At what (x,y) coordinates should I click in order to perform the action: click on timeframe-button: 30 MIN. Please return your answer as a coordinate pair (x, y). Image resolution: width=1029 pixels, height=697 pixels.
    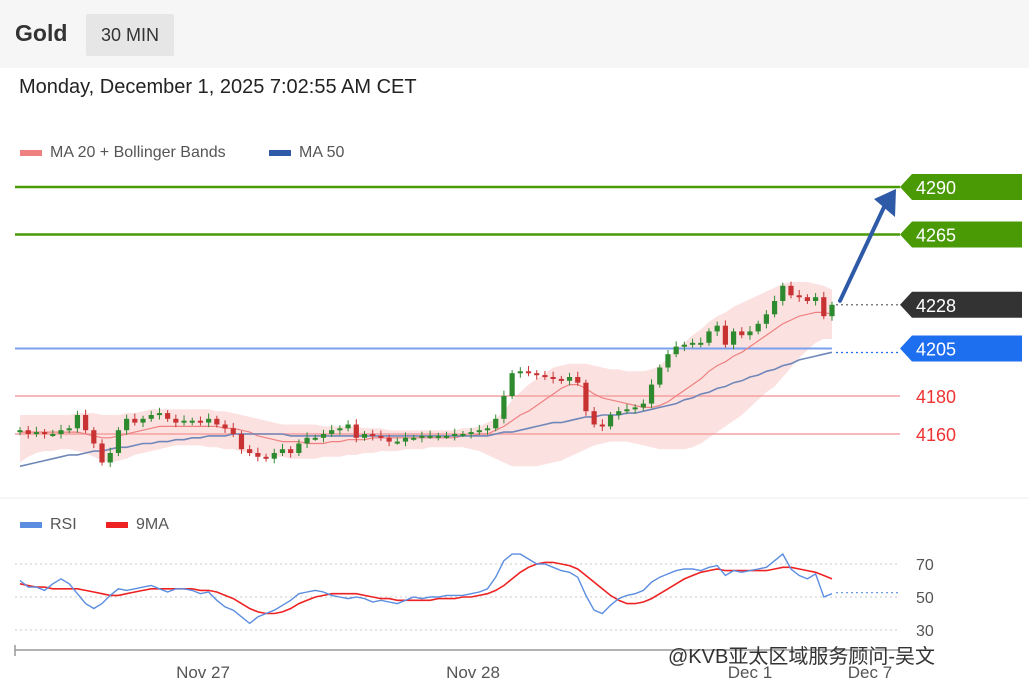
    Looking at the image, I should click on (130, 35).